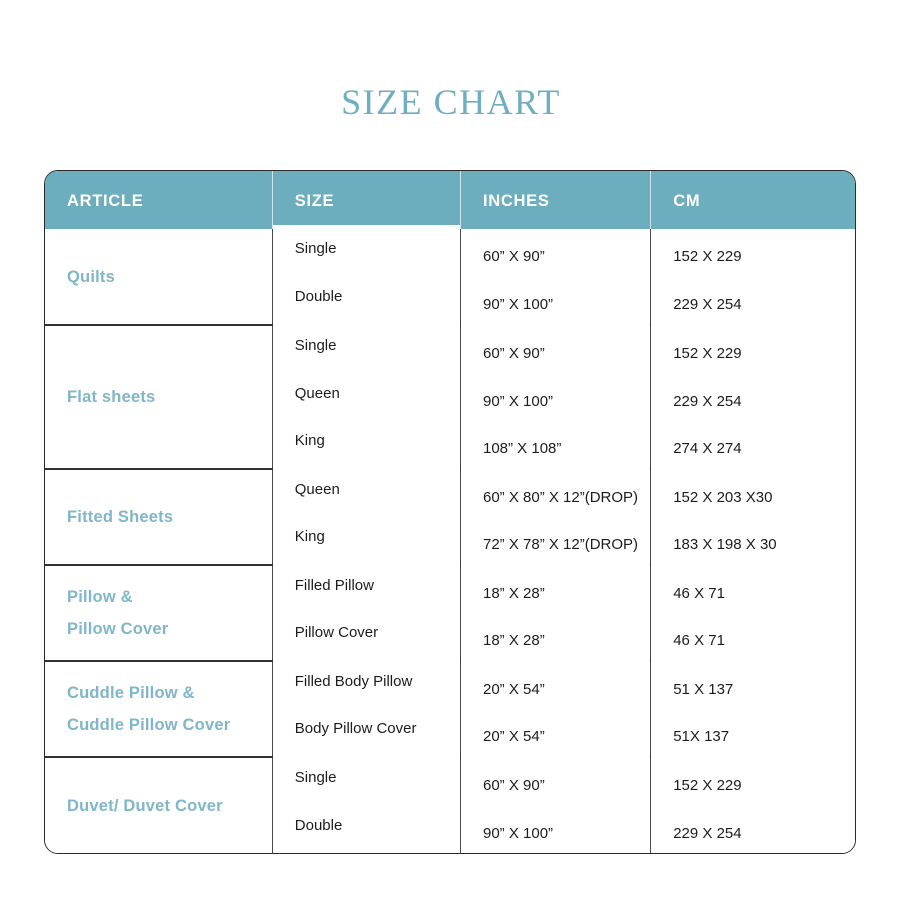 This screenshot has width=902, height=901. I want to click on table-header: ARTICLE SIZE INCHES CM, so click(450, 200).